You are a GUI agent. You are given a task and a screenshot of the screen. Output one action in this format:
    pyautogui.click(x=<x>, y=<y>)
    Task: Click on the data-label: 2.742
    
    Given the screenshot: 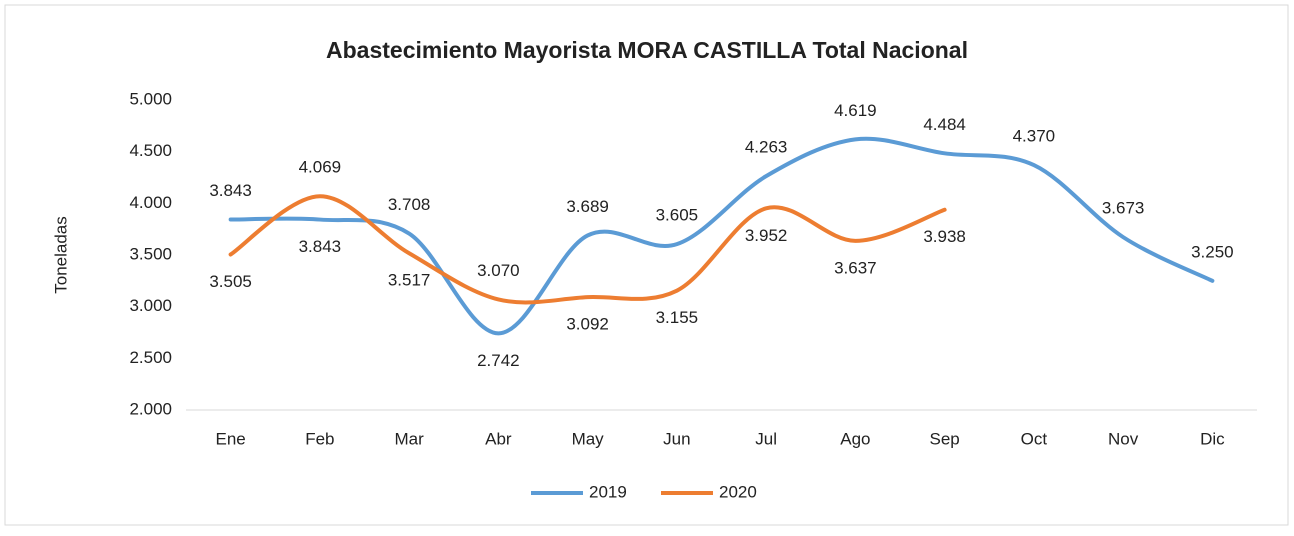 What is the action you would take?
    pyautogui.click(x=498, y=360)
    